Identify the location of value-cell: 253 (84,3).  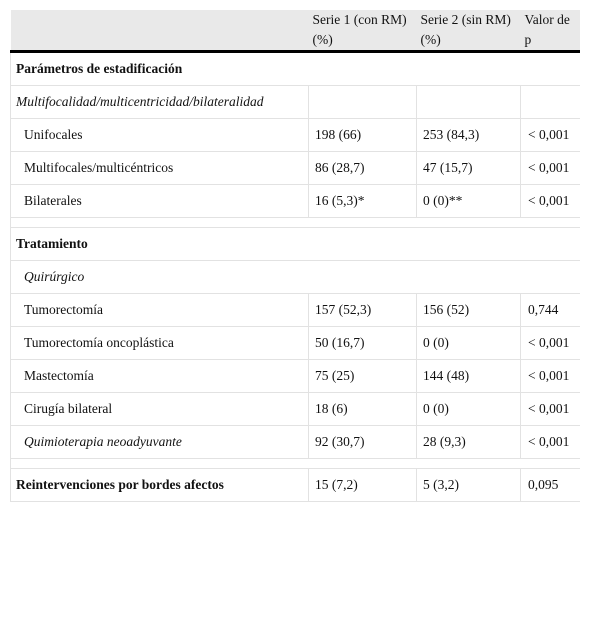
(468, 135).